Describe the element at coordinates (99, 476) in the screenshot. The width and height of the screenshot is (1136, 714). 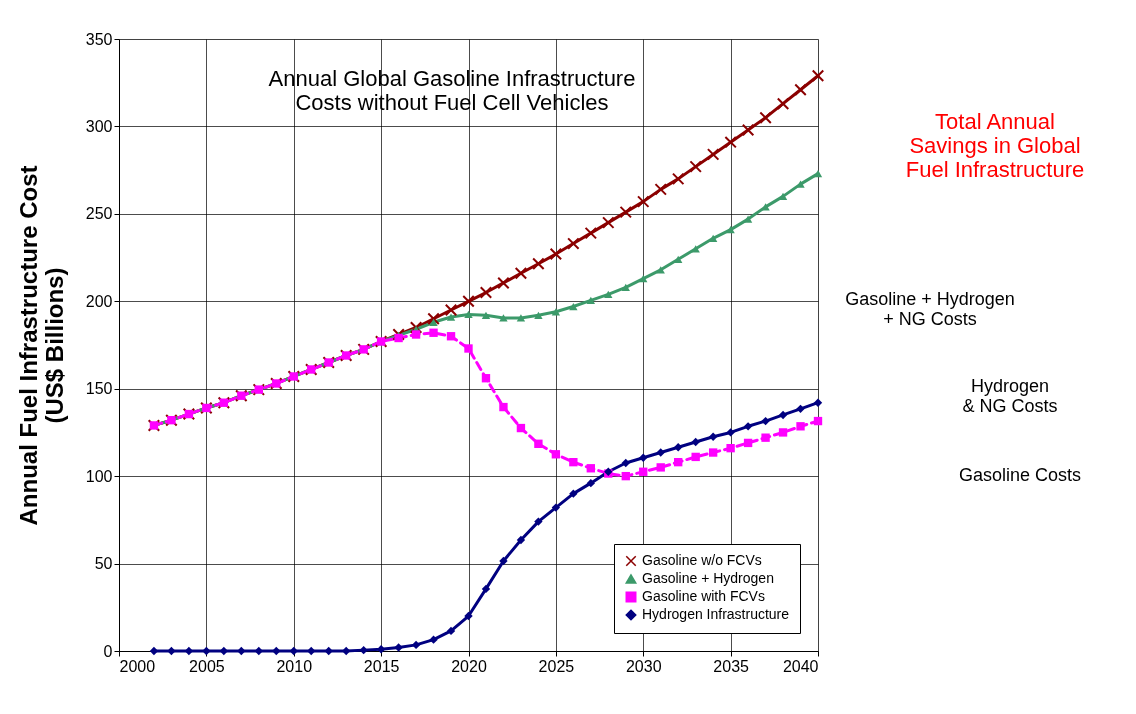
I see `y-tick-label: 100` at that location.